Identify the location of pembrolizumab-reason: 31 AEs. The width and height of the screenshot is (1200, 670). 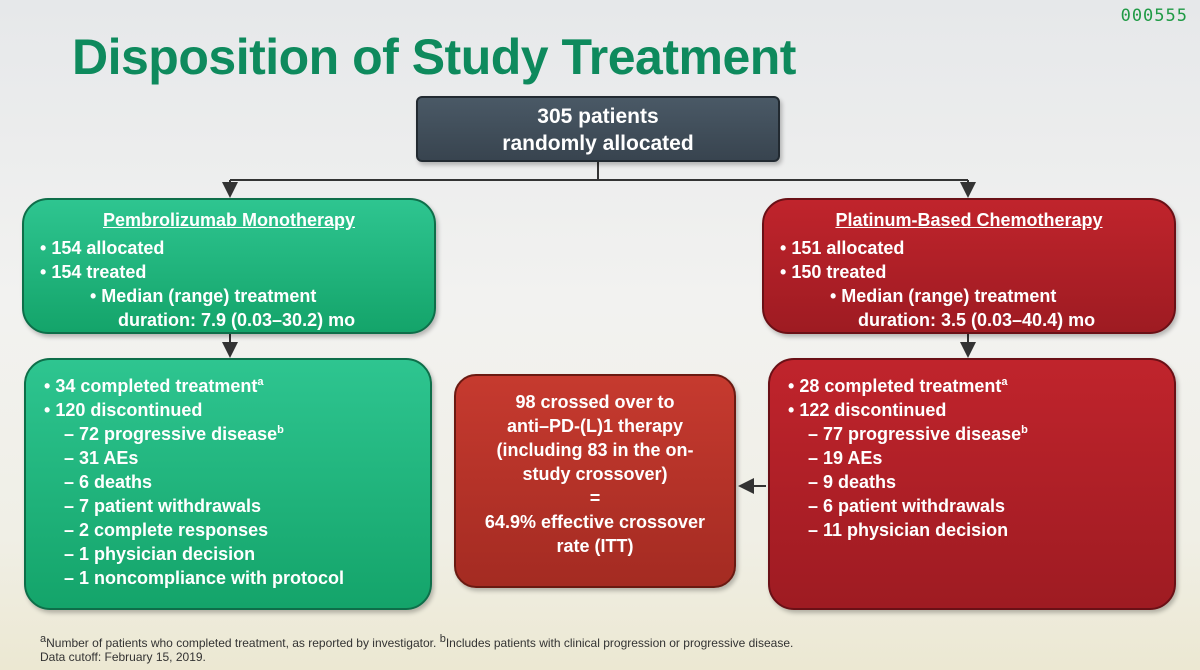
(228, 458).